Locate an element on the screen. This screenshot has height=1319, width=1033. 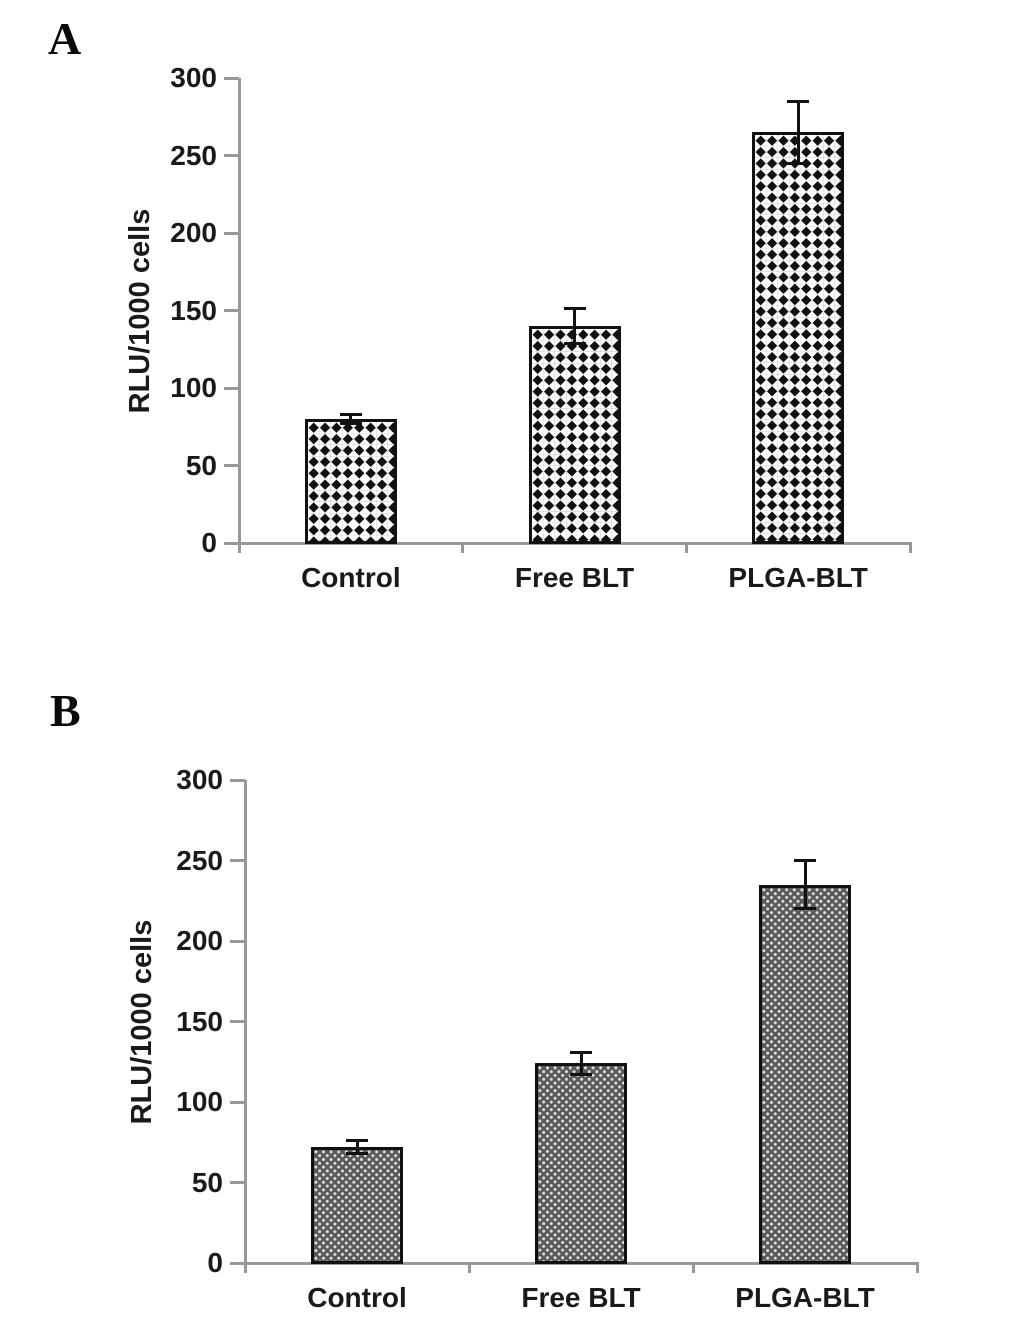
panel-a-letter: A is located at coordinates (65, 38).